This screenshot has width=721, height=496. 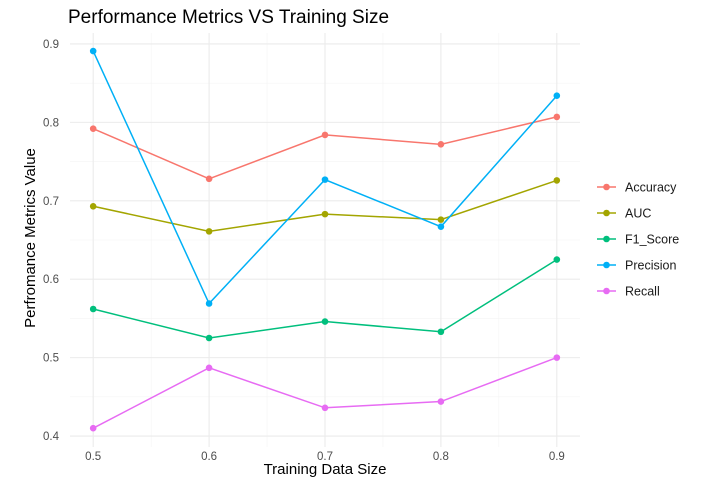 I want to click on y-tick-label: 0.8, so click(x=51, y=123).